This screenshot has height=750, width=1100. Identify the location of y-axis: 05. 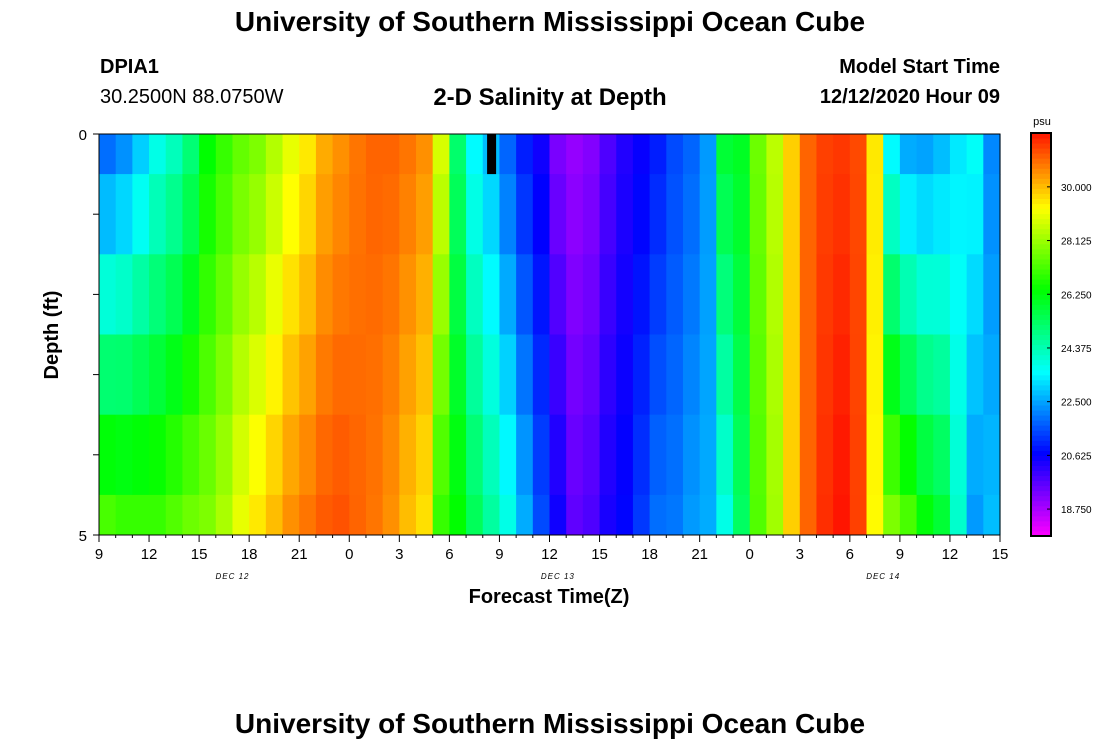
(89, 336).